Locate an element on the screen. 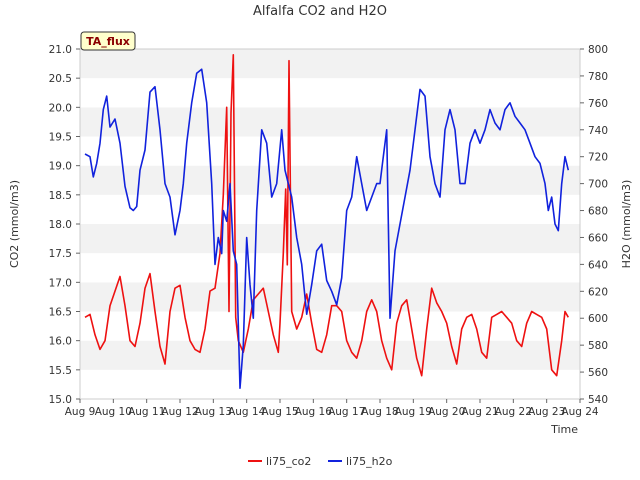 Image resolution: width=640 pixels, height=480 pixels. y-right-tick-label: 760 is located at coordinates (598, 104).